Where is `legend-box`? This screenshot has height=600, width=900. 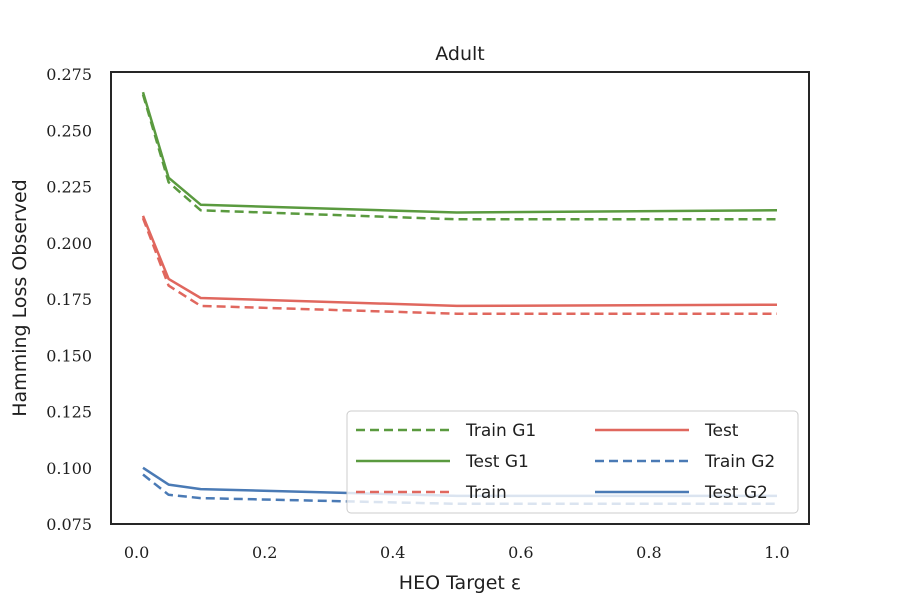
legend-box is located at coordinates (572, 462).